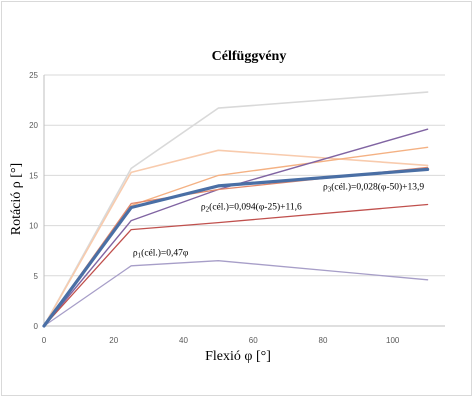 Image resolution: width=475 pixels, height=399 pixels. What do you see at coordinates (33, 201) in the screenshot?
I see `y-tick-labels: 0 5 10 15 20 25` at bounding box center [33, 201].